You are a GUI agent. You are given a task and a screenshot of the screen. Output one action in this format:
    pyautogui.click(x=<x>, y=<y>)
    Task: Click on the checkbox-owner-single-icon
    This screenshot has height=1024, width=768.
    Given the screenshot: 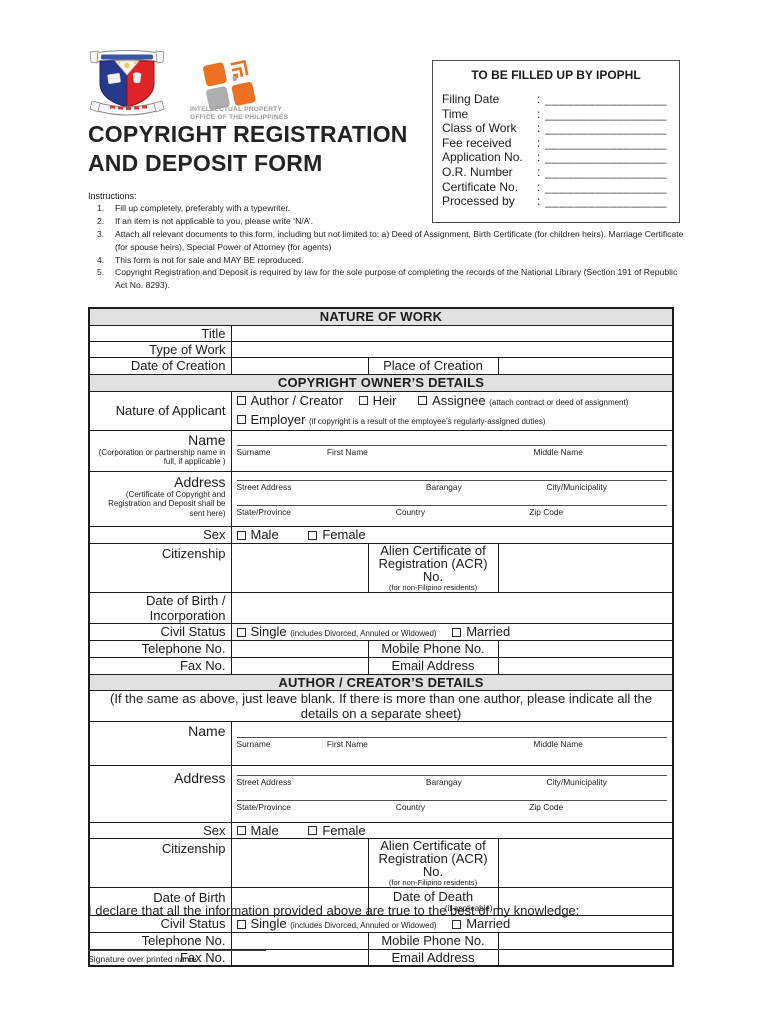 What is the action you would take?
    pyautogui.click(x=241, y=632)
    